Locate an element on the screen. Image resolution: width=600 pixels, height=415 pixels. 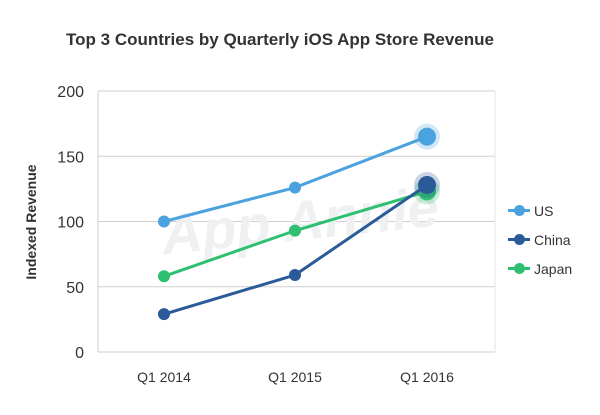
x-tick-label: Q1 2015 is located at coordinates (295, 377).